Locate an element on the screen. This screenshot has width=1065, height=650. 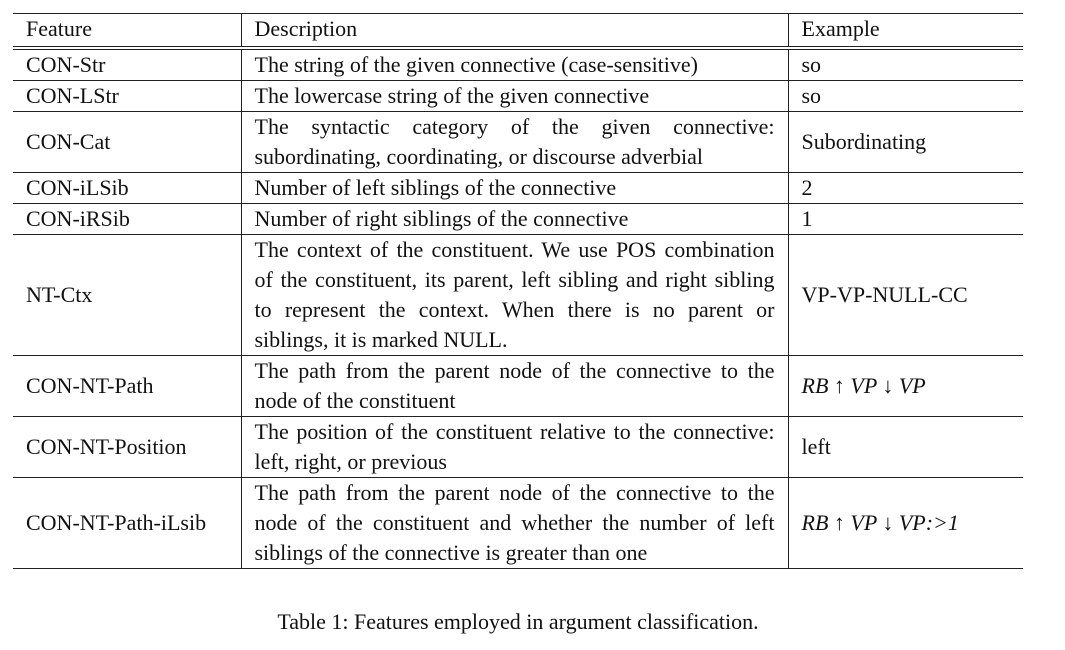
cell-feature: CON-LStr is located at coordinates (127, 96).